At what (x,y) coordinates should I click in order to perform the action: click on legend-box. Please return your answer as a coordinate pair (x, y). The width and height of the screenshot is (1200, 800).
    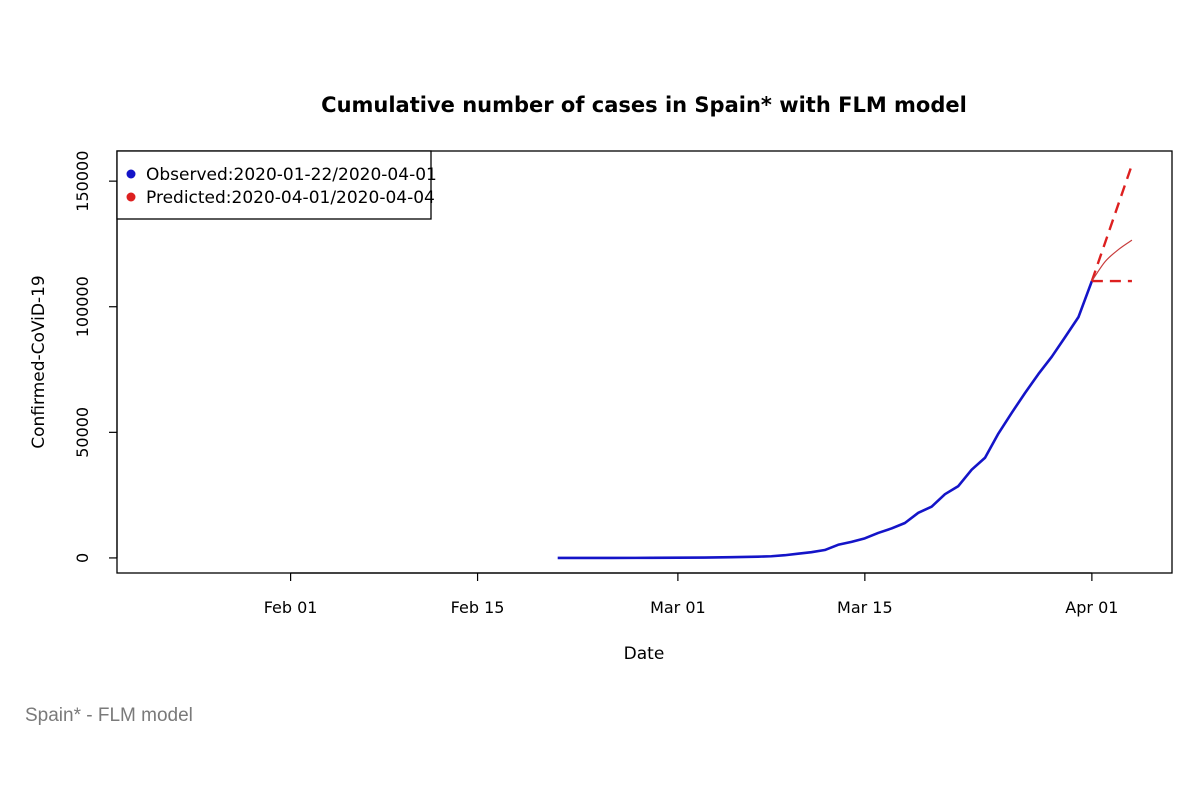
    Looking at the image, I should click on (274, 185).